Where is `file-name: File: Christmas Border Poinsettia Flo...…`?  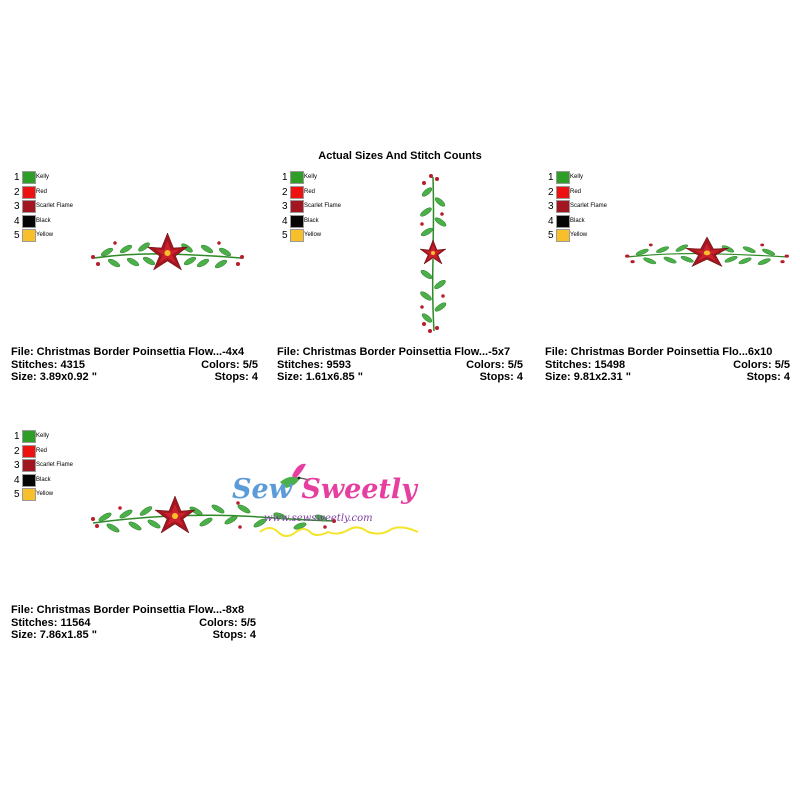
file-name: File: Christmas Border Poinsettia Flo...… is located at coordinates (659, 352).